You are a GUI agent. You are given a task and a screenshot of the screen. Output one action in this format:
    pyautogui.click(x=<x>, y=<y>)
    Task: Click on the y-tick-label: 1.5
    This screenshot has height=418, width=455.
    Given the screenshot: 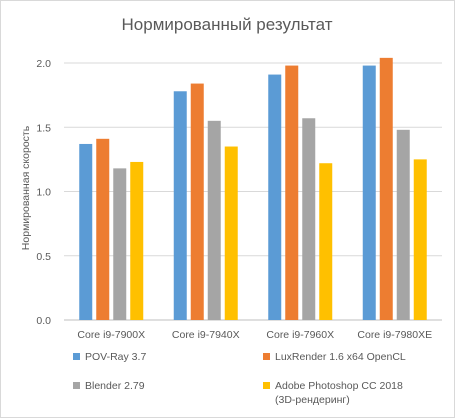 What is the action you would take?
    pyautogui.click(x=43, y=128)
    